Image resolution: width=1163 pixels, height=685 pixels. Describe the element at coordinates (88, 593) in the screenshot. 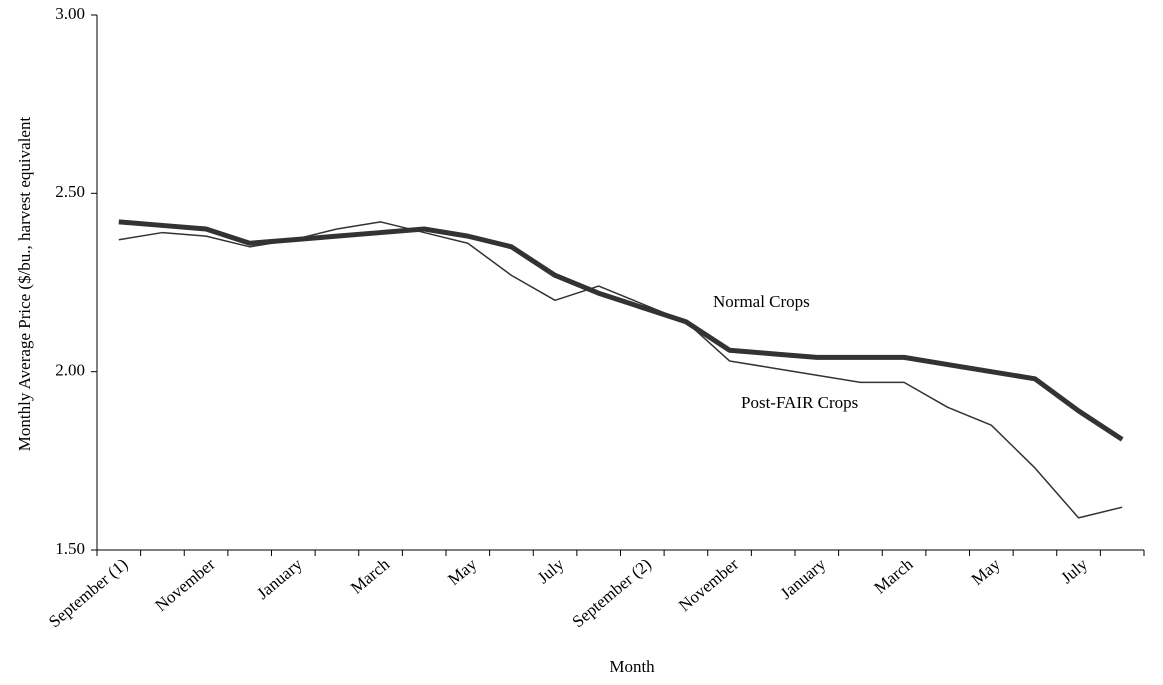

I see `x-tick-label: September (1)` at that location.